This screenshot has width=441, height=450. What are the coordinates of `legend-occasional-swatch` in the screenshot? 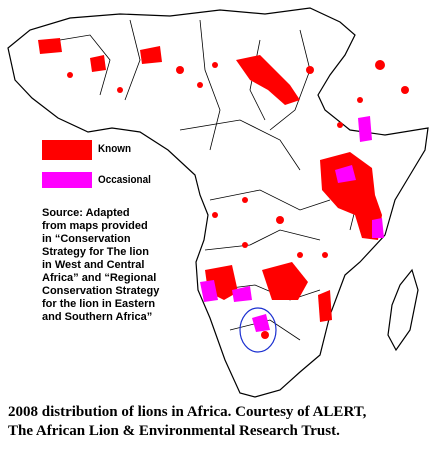 It's located at (67, 180).